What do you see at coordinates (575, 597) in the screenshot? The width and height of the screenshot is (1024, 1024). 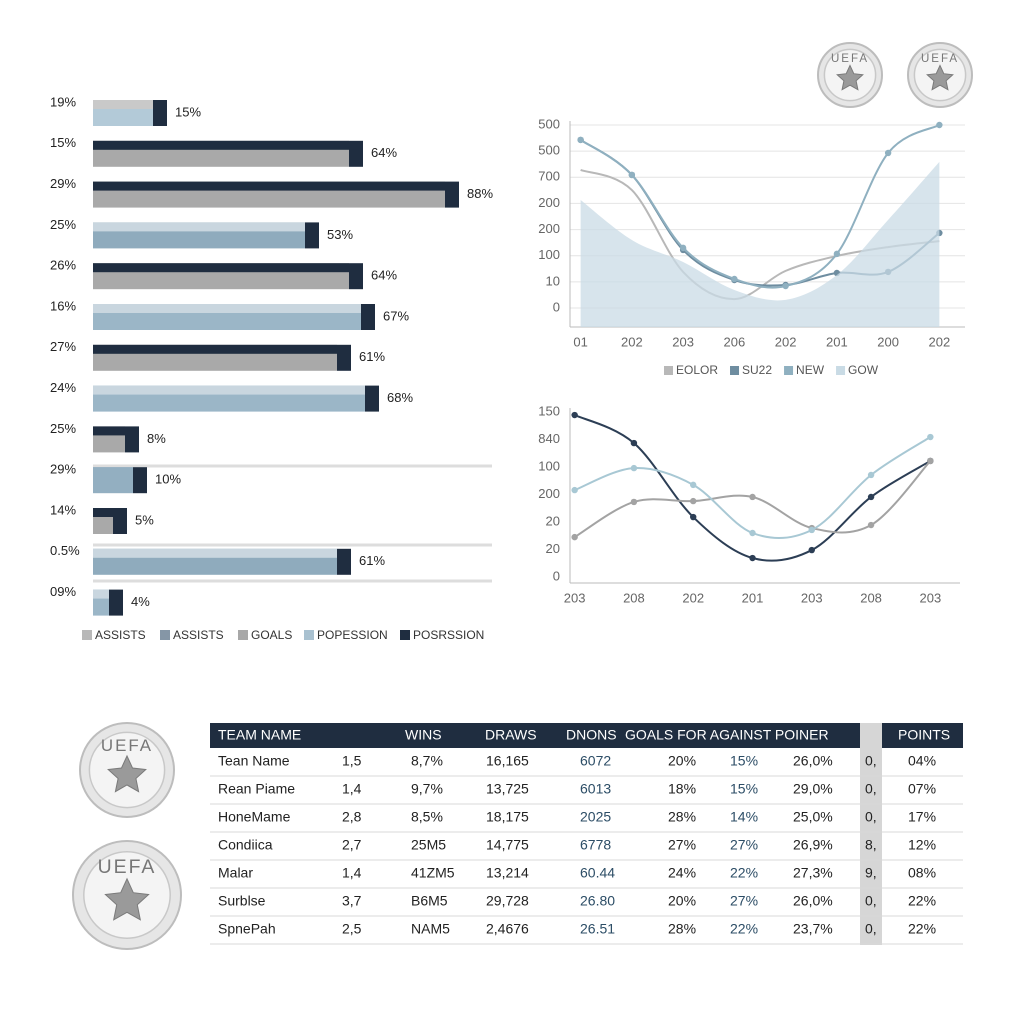 I see `x-tick-label: 203` at bounding box center [575, 597].